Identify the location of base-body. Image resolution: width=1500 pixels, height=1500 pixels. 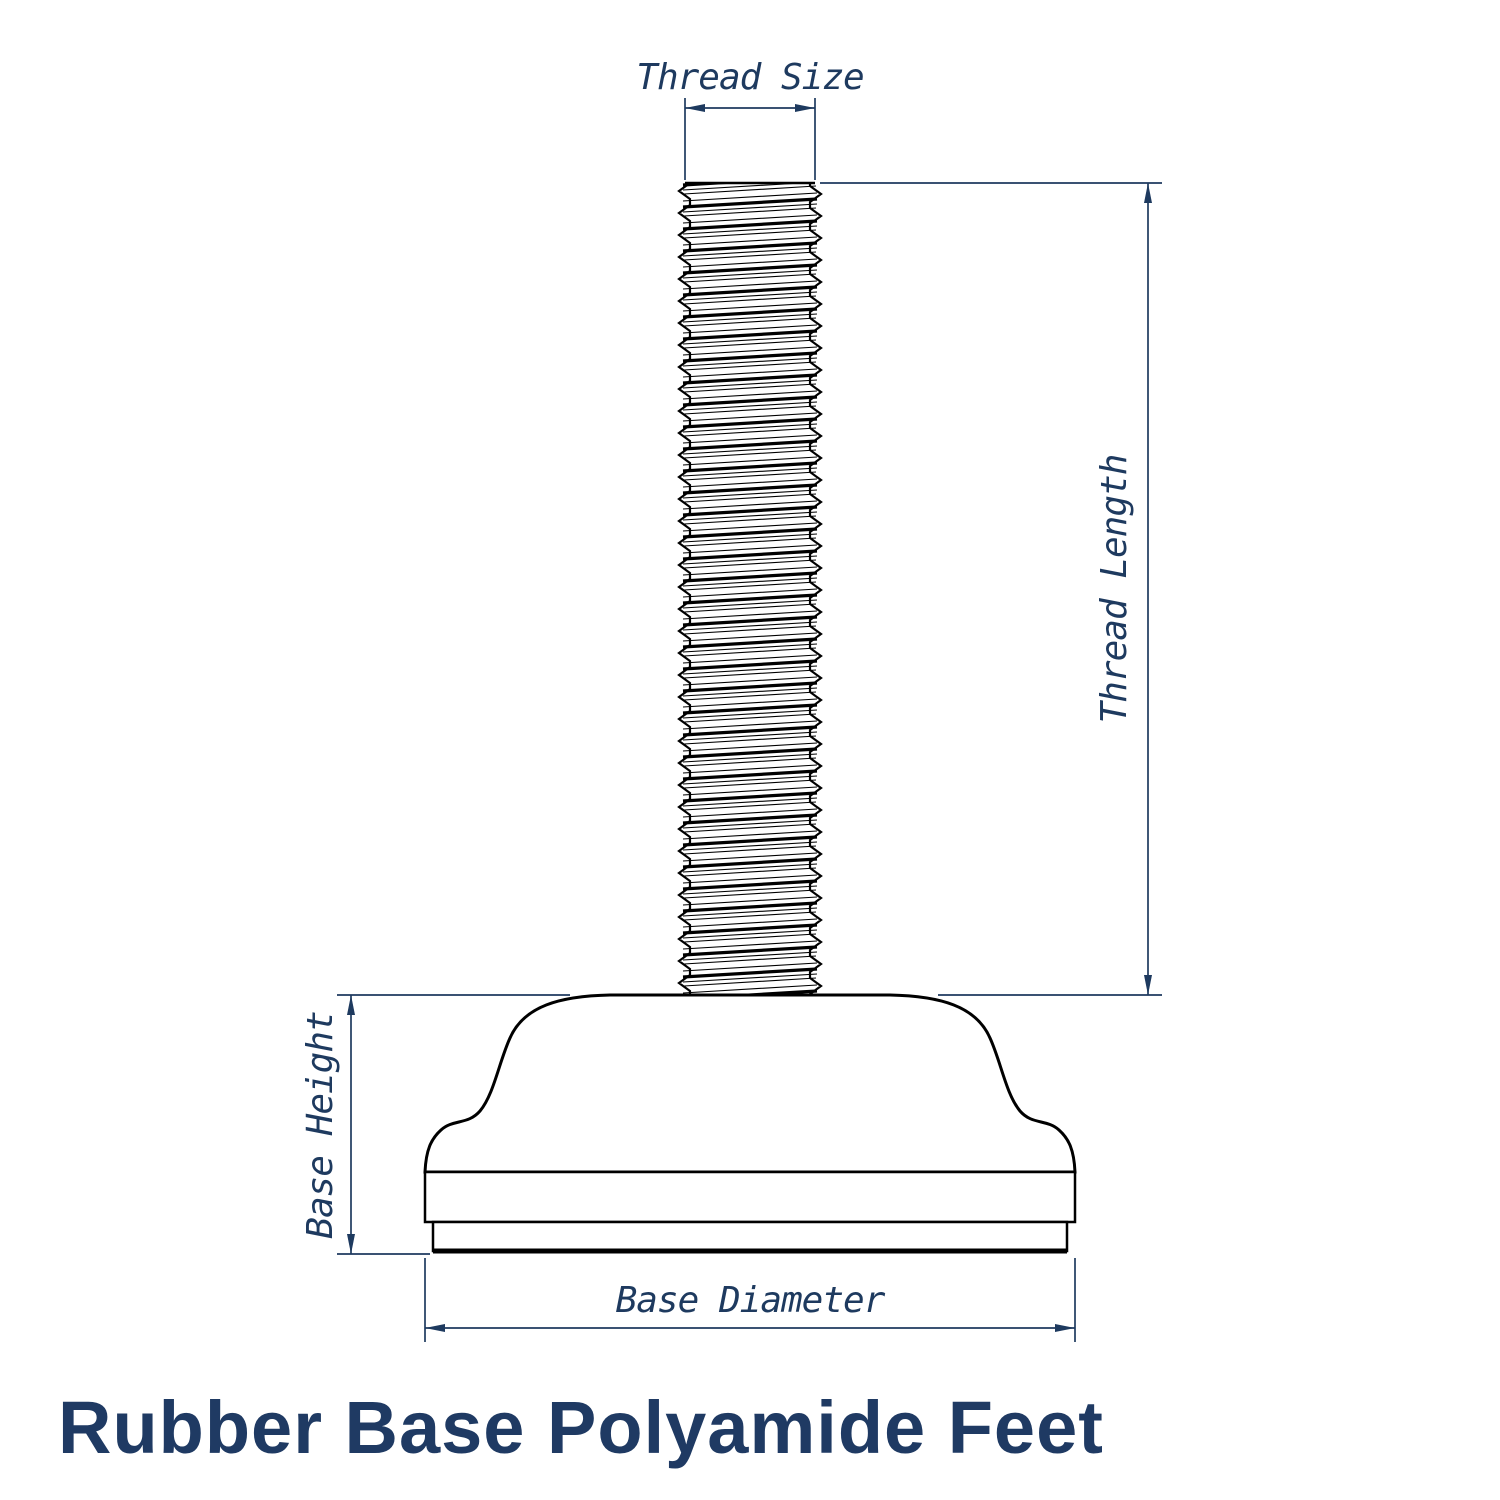
(750, 1123).